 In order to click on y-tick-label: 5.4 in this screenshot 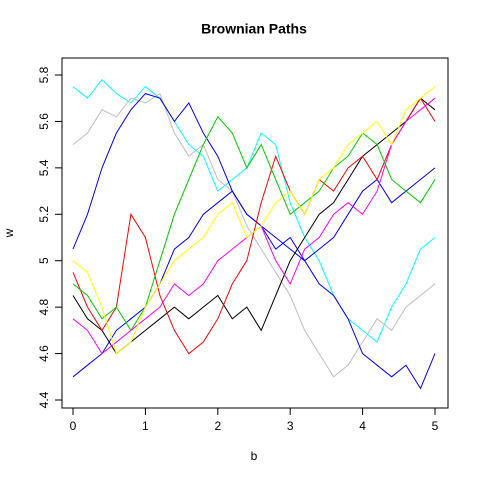, I will do `click(44, 167)`.